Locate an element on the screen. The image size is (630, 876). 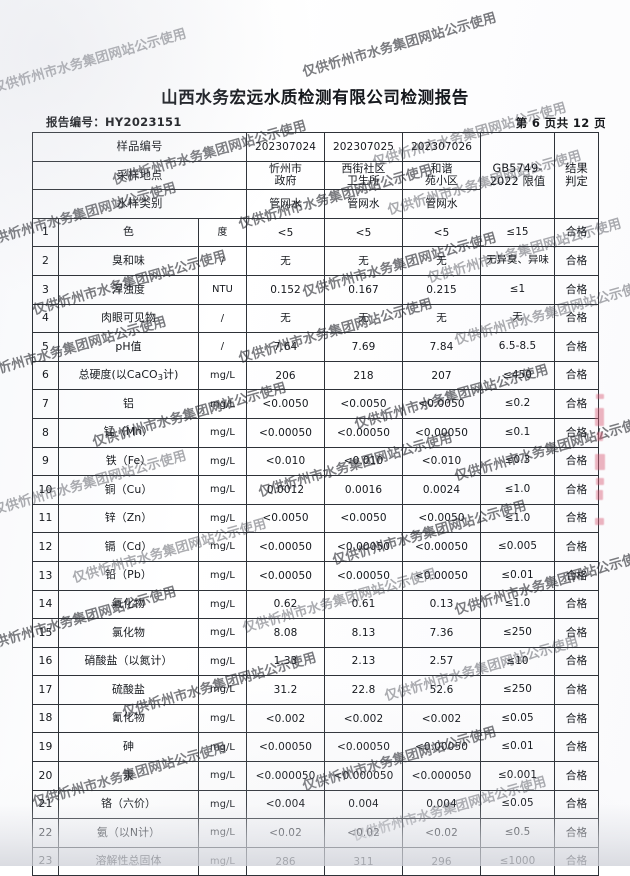
value-sample-1: 8.08 is located at coordinates (286, 633).